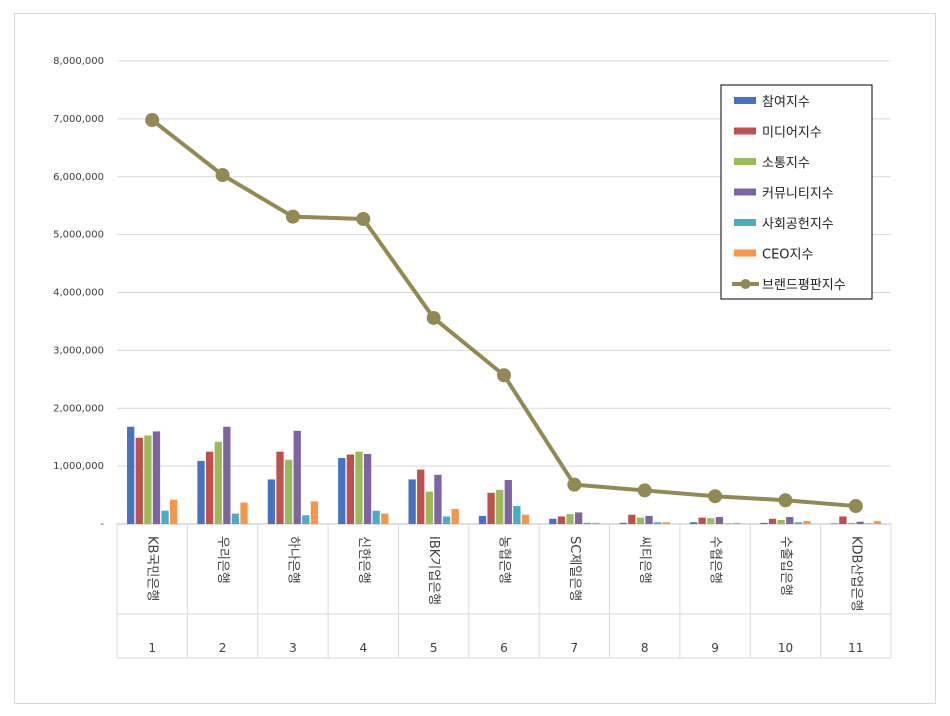 Image resolution: width=950 pixels, height=716 pixels. I want to click on category-label: 하나은행, so click(293, 560).